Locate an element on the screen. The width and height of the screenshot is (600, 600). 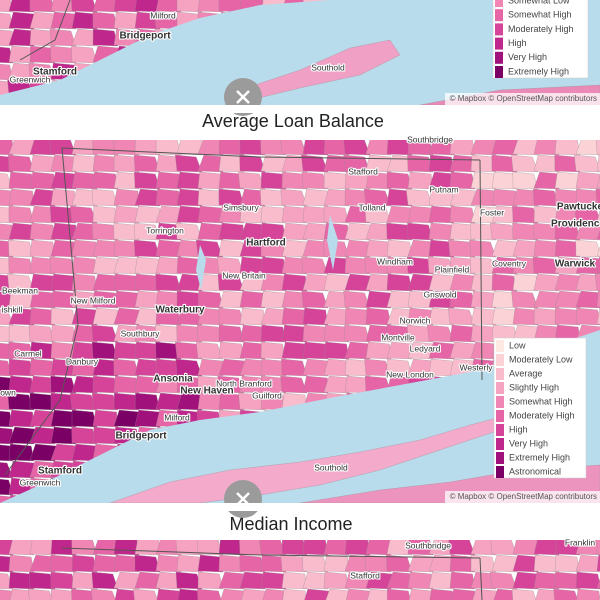
place-label: Milford is located at coordinates (177, 417).